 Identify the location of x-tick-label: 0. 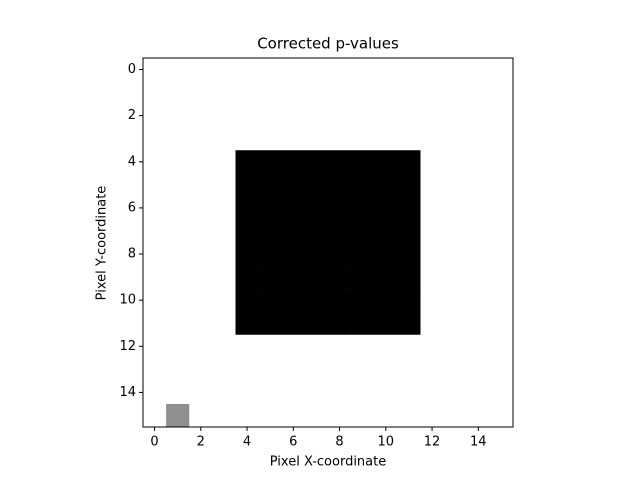
(154, 442).